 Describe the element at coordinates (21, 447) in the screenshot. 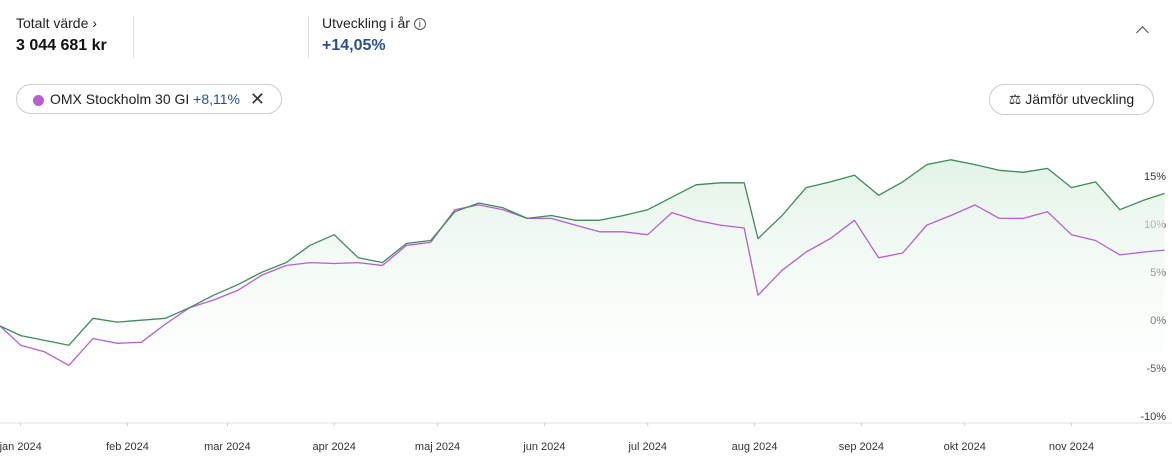

I see `x-tick-label: jan 2024` at that location.